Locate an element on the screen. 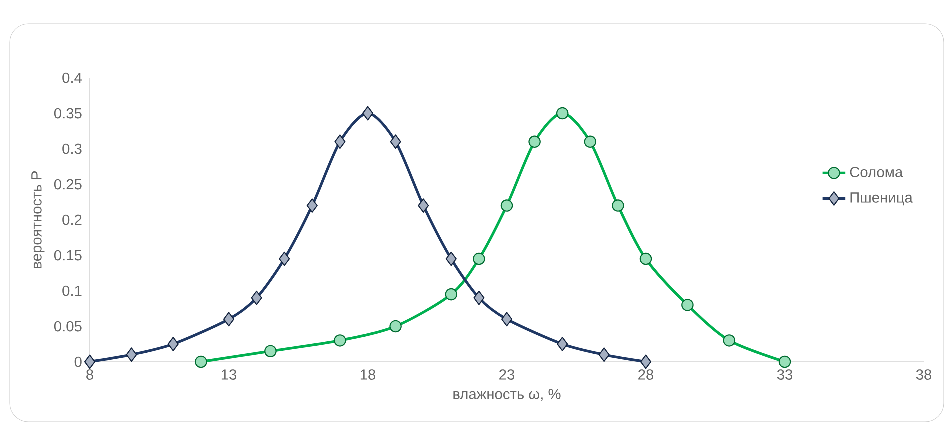 The image size is (949, 426). legend-label: Пшеница is located at coordinates (881, 199).